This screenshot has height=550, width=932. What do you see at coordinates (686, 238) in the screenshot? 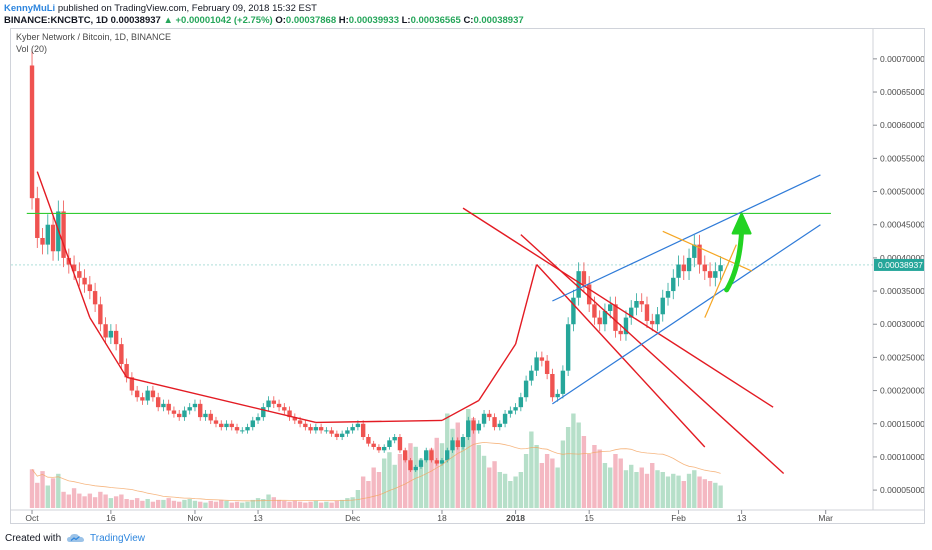
I see `blue-channel-line` at bounding box center [686, 238].